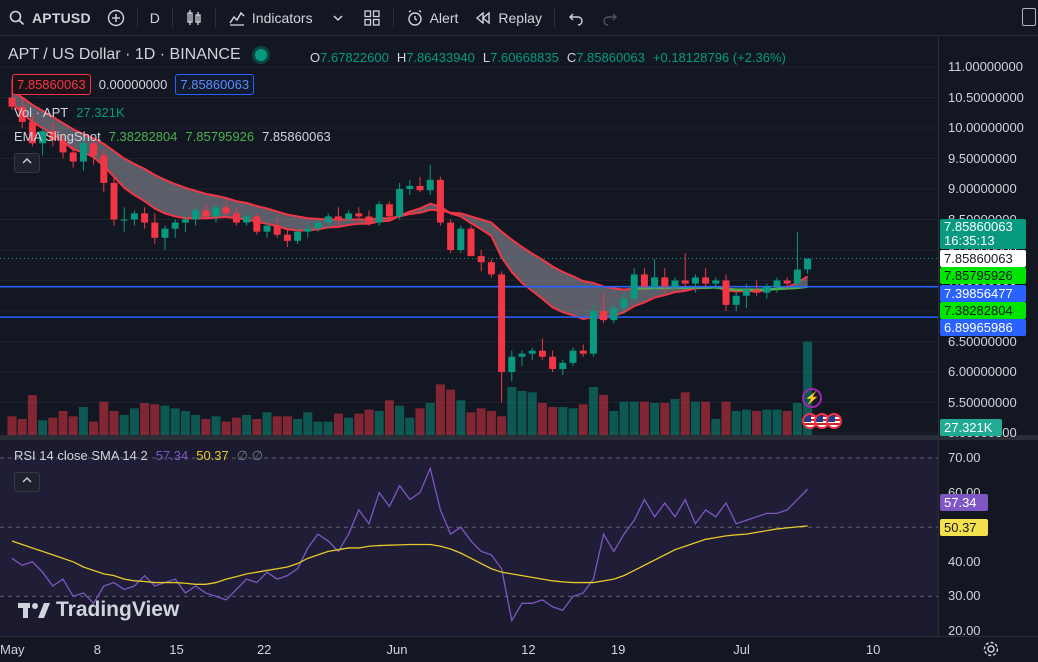  What do you see at coordinates (100, 112) in the screenshot?
I see `volume-legend-value: 27.321K` at bounding box center [100, 112].